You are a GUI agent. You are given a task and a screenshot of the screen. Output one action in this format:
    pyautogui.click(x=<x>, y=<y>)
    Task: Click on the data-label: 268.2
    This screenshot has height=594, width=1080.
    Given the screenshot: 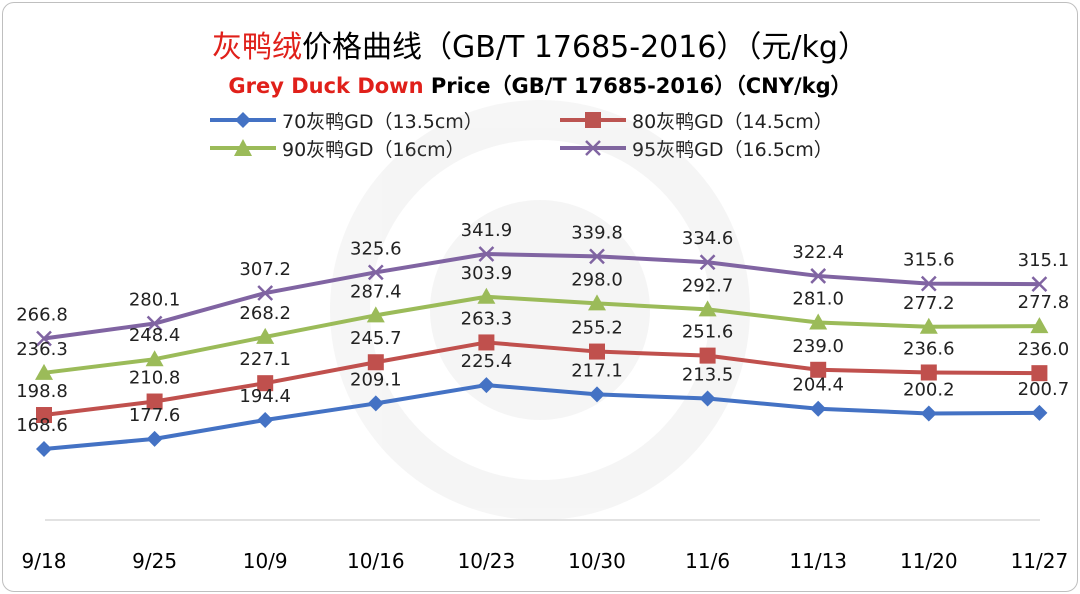 What is the action you would take?
    pyautogui.click(x=265, y=313)
    